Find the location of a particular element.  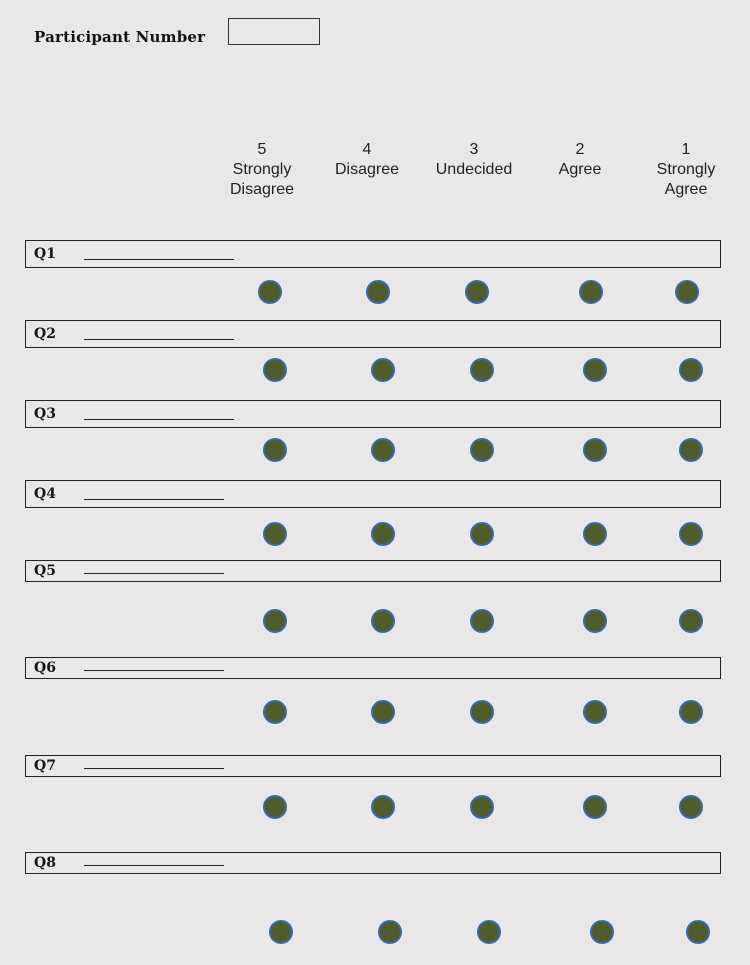

question-box-q5: Q5 is located at coordinates (373, 571).